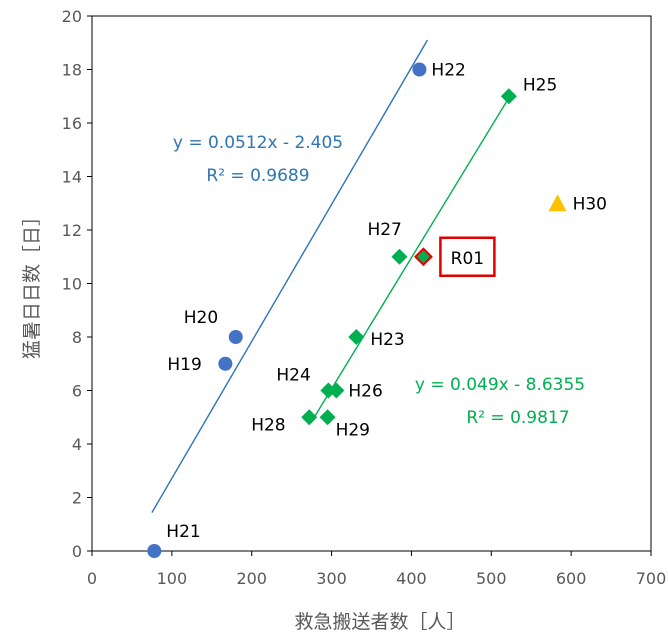 Image resolution: width=668 pixels, height=640 pixels. What do you see at coordinates (309, 417) in the screenshot?
I see `data-point-h28` at bounding box center [309, 417].